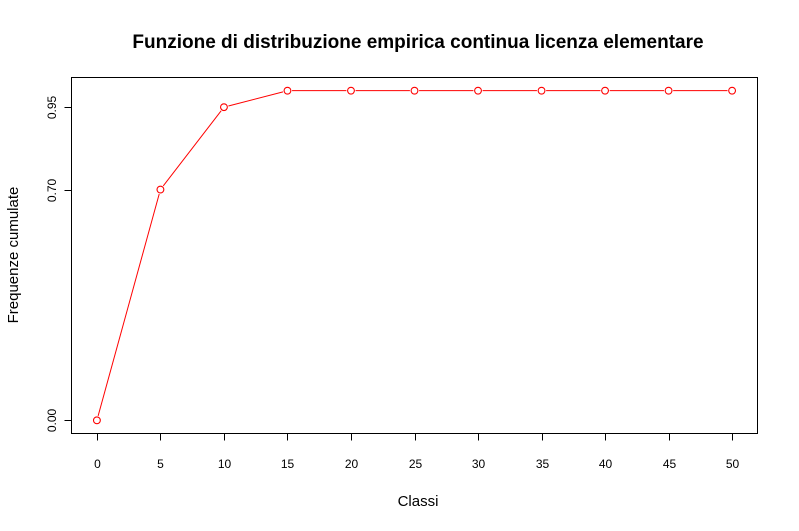 This screenshot has height=531, width=799. What do you see at coordinates (733, 464) in the screenshot?
I see `x-tick-label: 50` at bounding box center [733, 464].